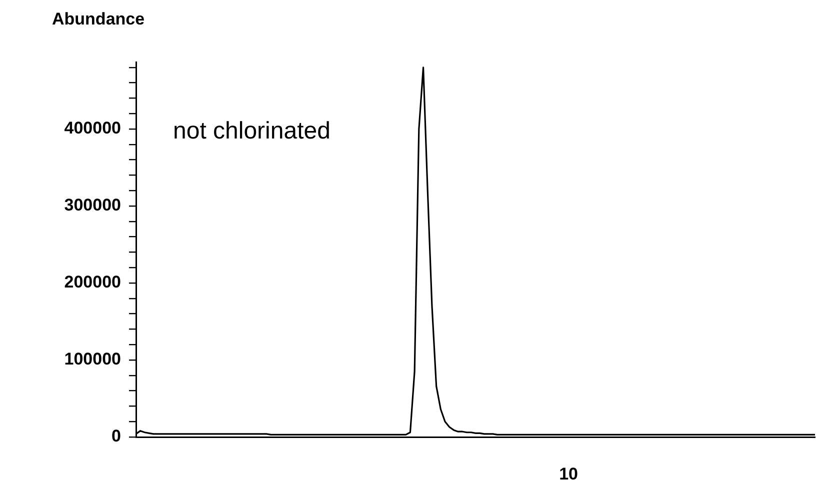 This screenshot has width=818, height=492. Describe the element at coordinates (116, 436) in the screenshot. I see `y-tick-label: 0` at that location.